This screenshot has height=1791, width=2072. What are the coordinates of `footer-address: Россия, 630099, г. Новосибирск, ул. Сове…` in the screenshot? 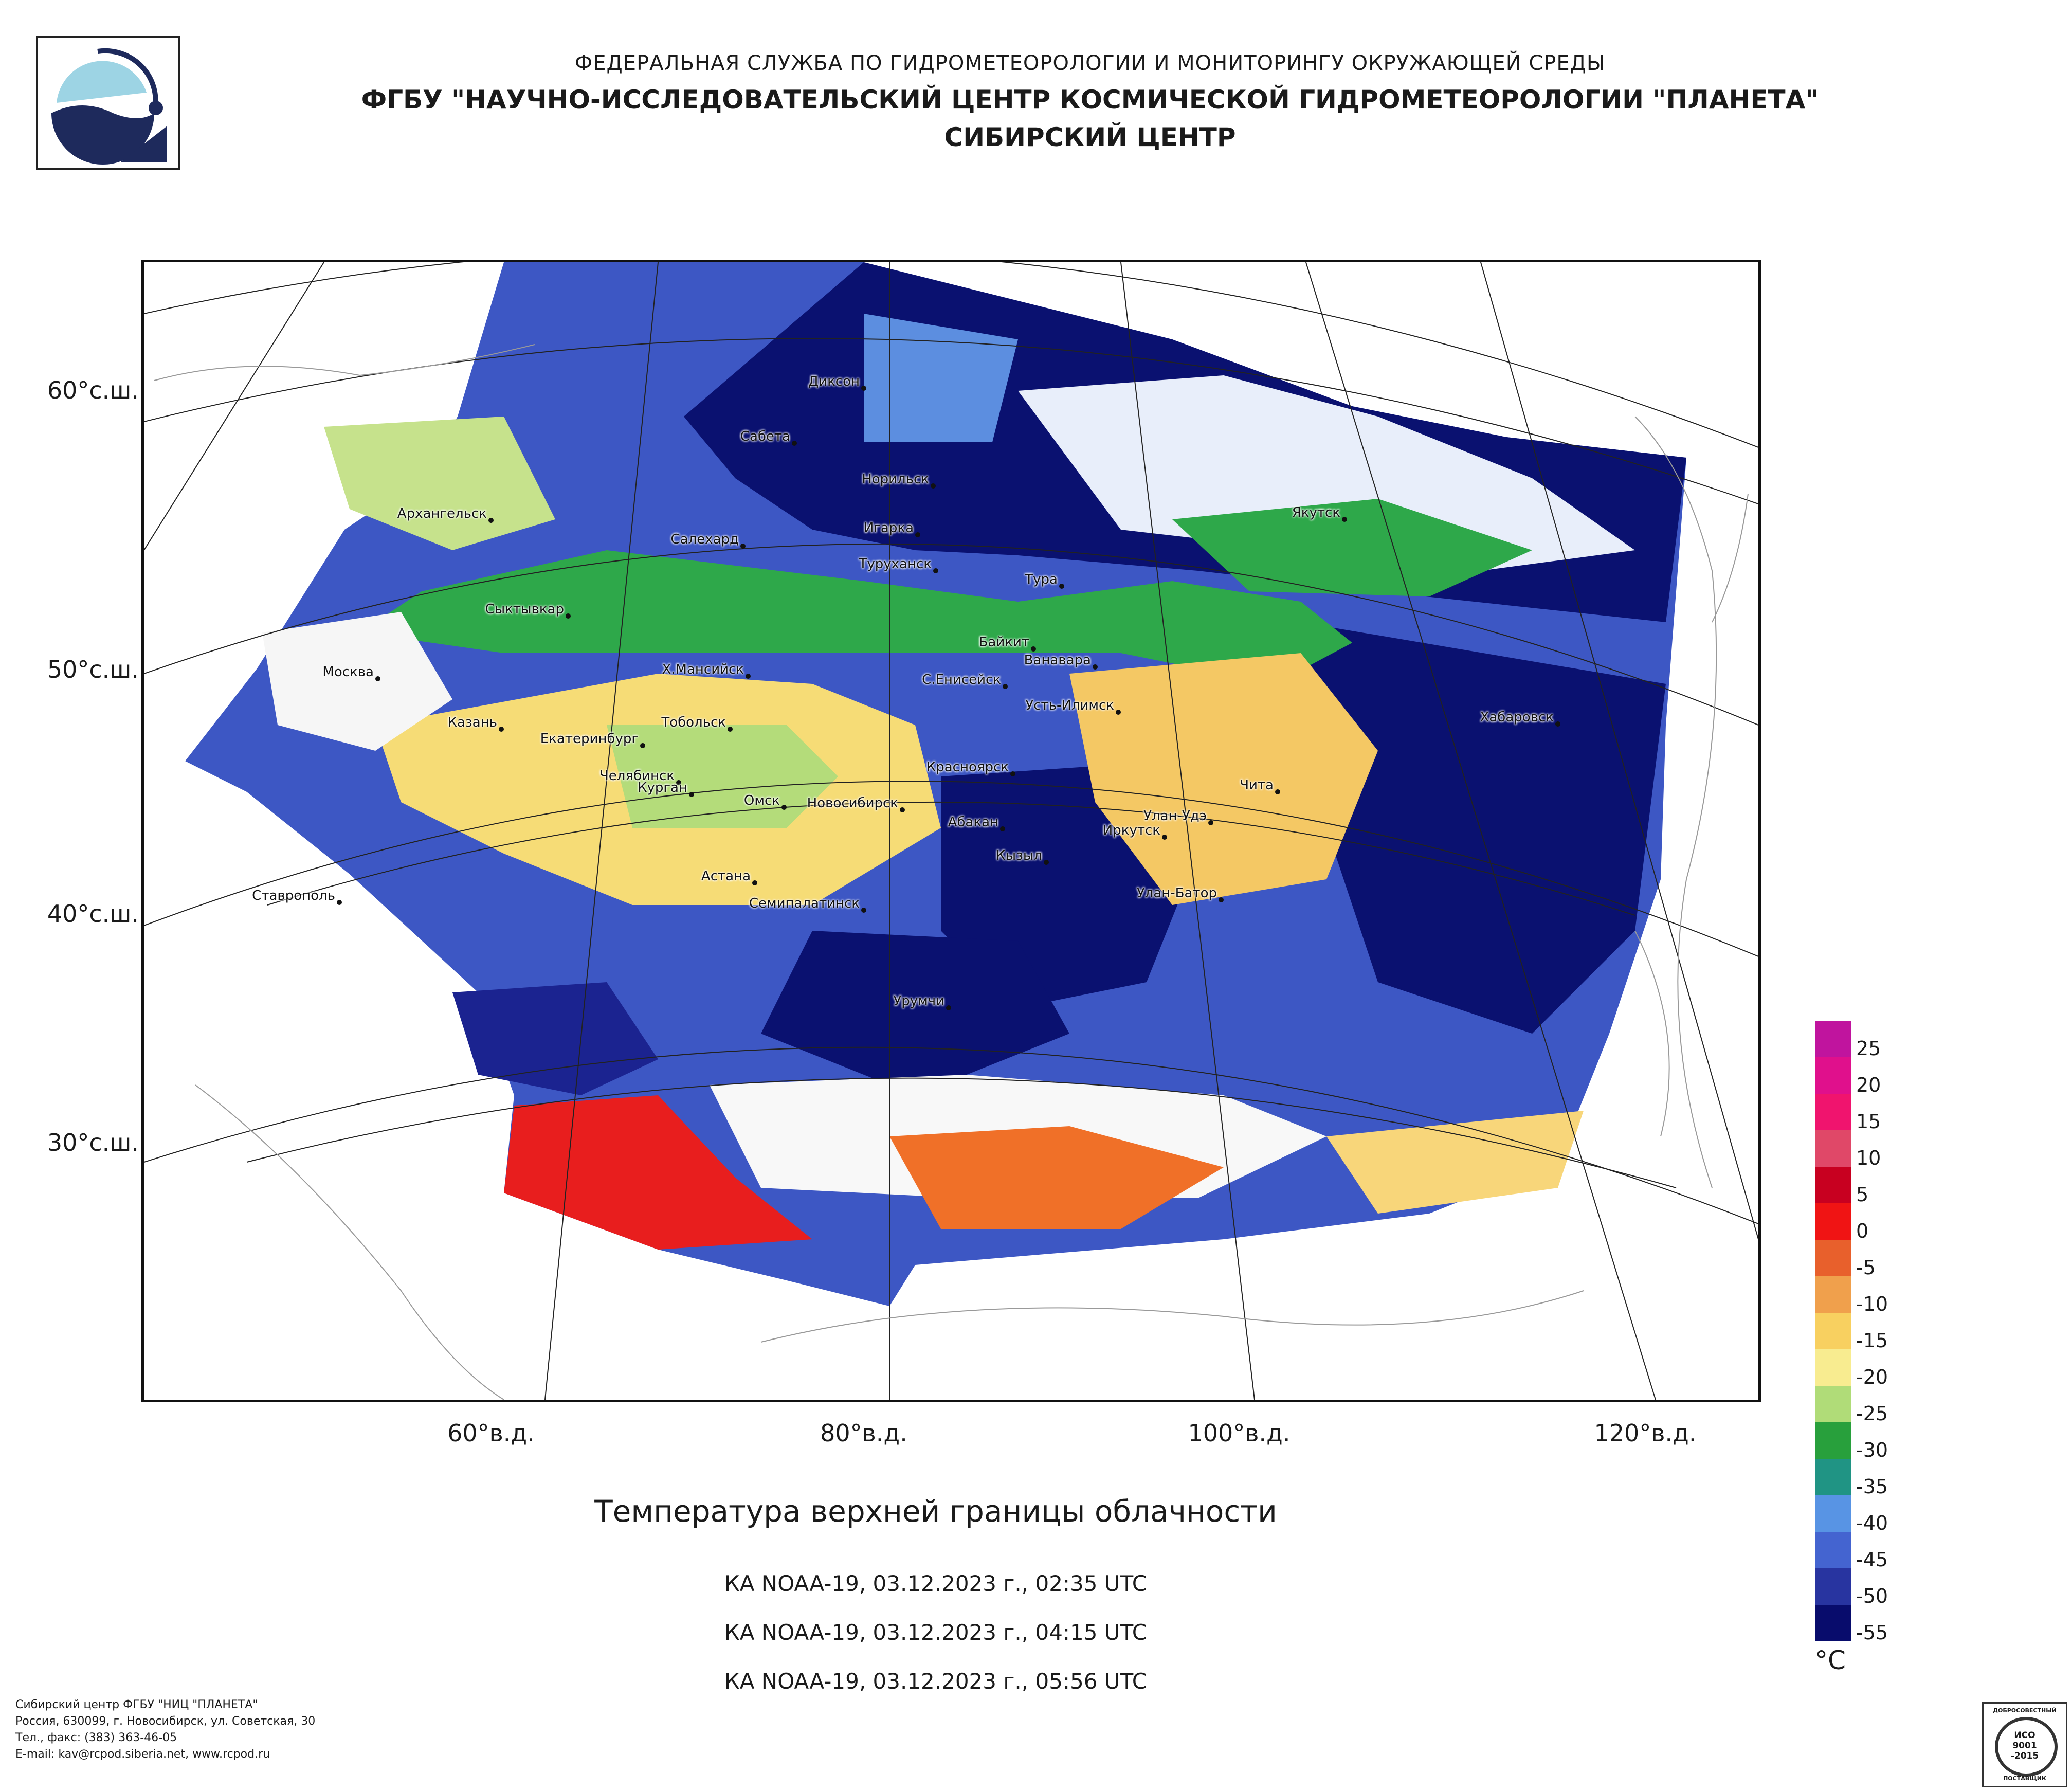 It's located at (165, 1721).